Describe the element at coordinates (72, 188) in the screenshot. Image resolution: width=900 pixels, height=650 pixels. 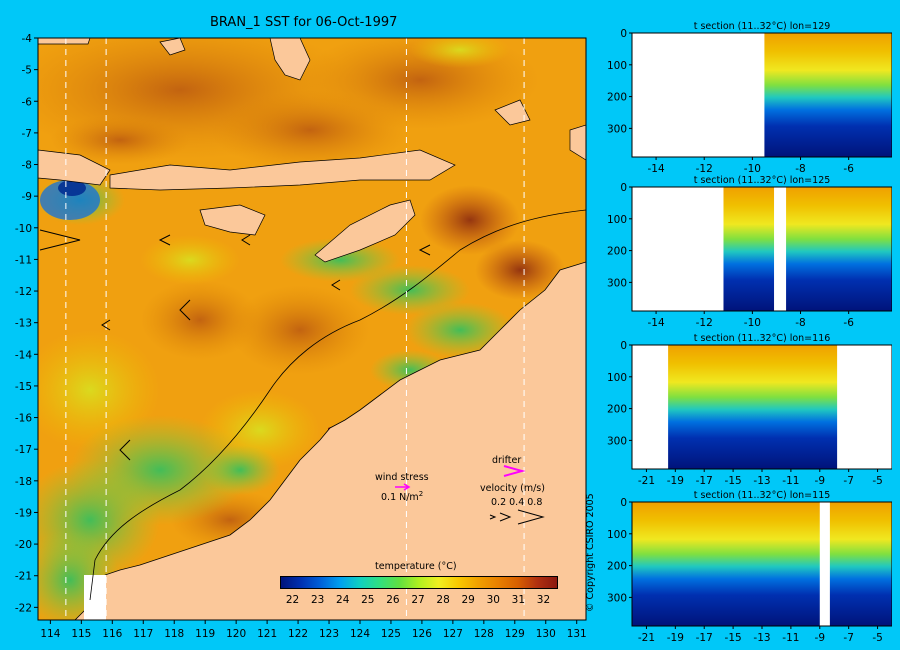
I see `cold-patch` at that location.